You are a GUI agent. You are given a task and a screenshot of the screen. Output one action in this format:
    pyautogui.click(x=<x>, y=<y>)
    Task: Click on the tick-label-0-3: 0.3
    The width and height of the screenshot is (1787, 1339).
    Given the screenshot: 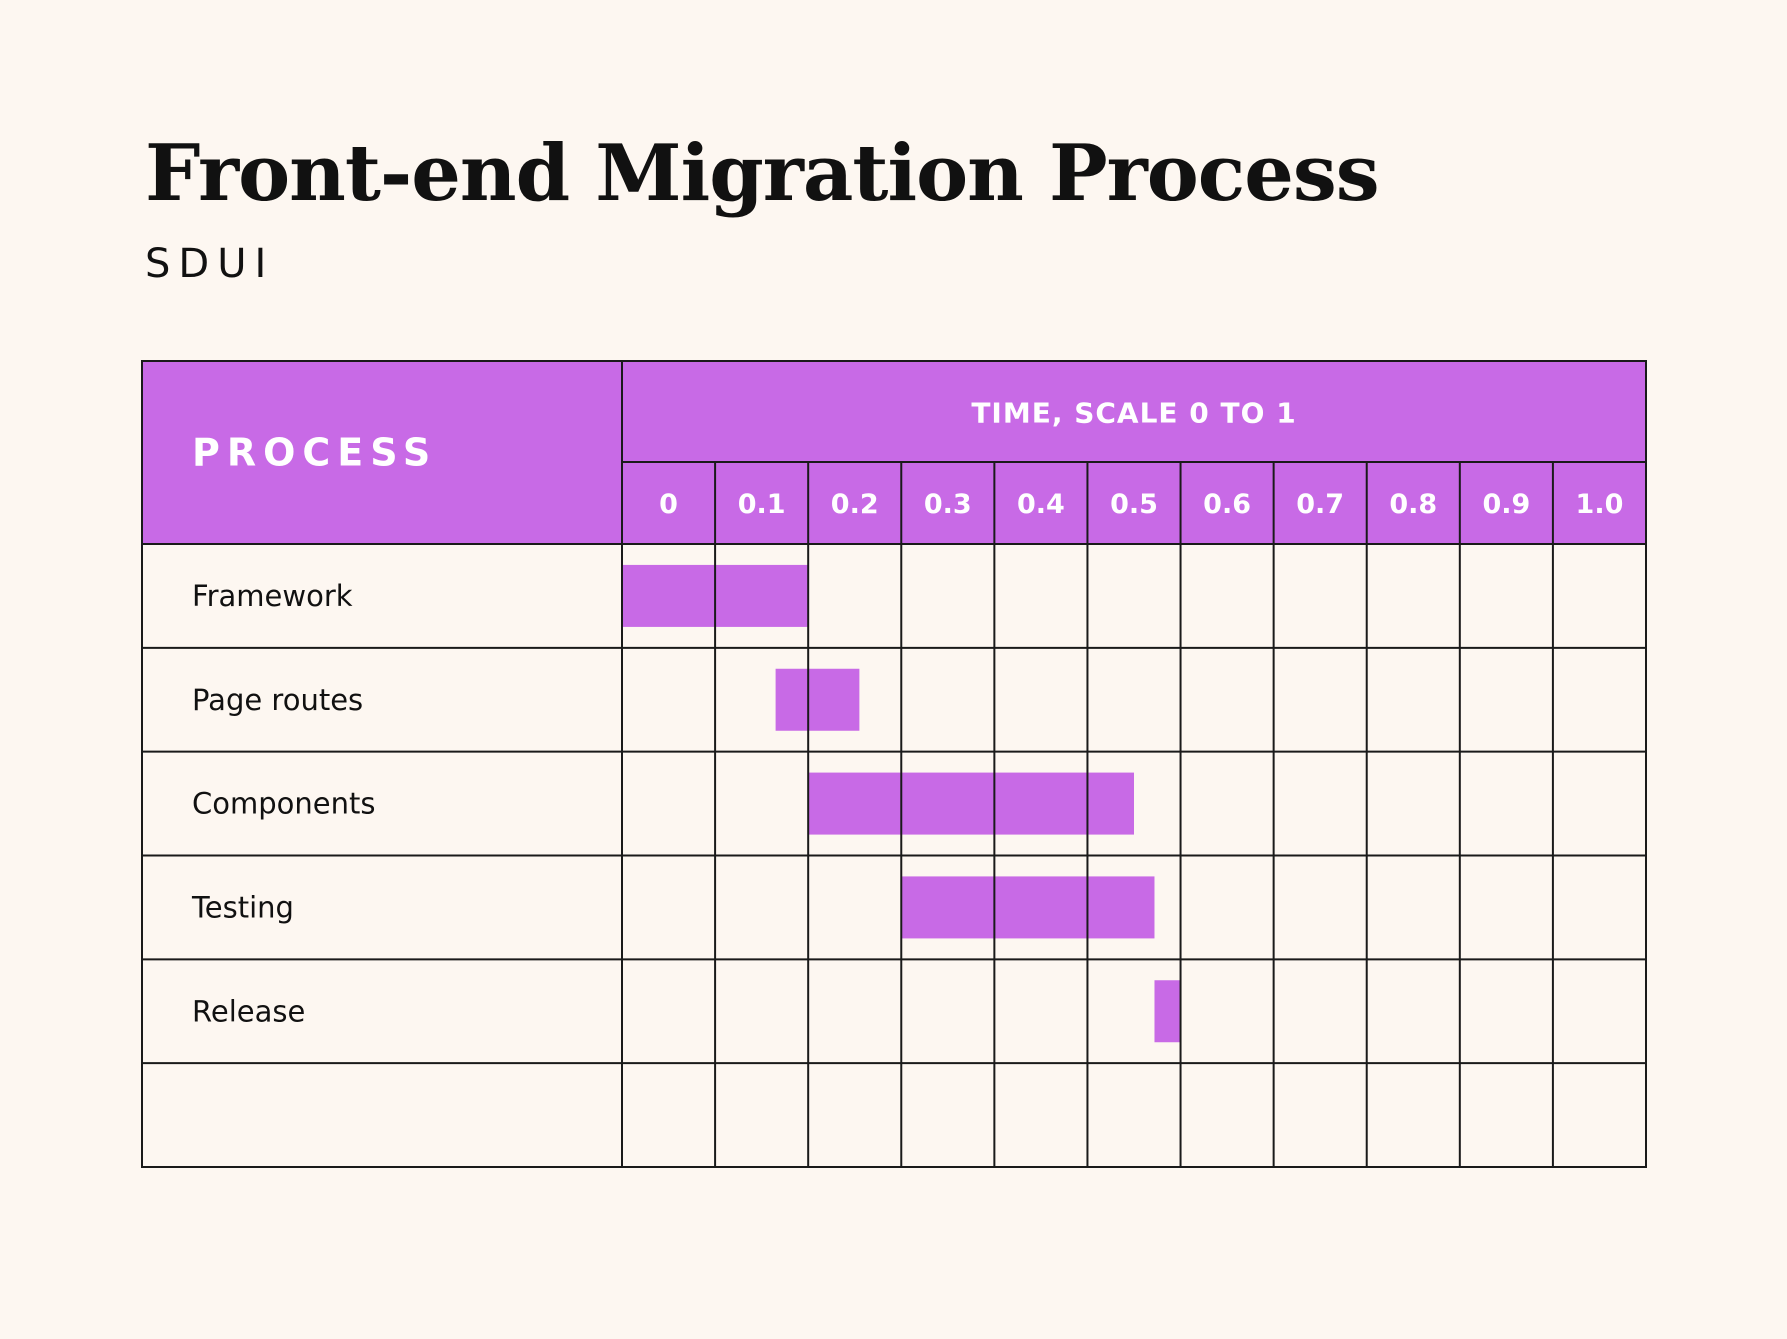 What is the action you would take?
    pyautogui.click(x=948, y=504)
    